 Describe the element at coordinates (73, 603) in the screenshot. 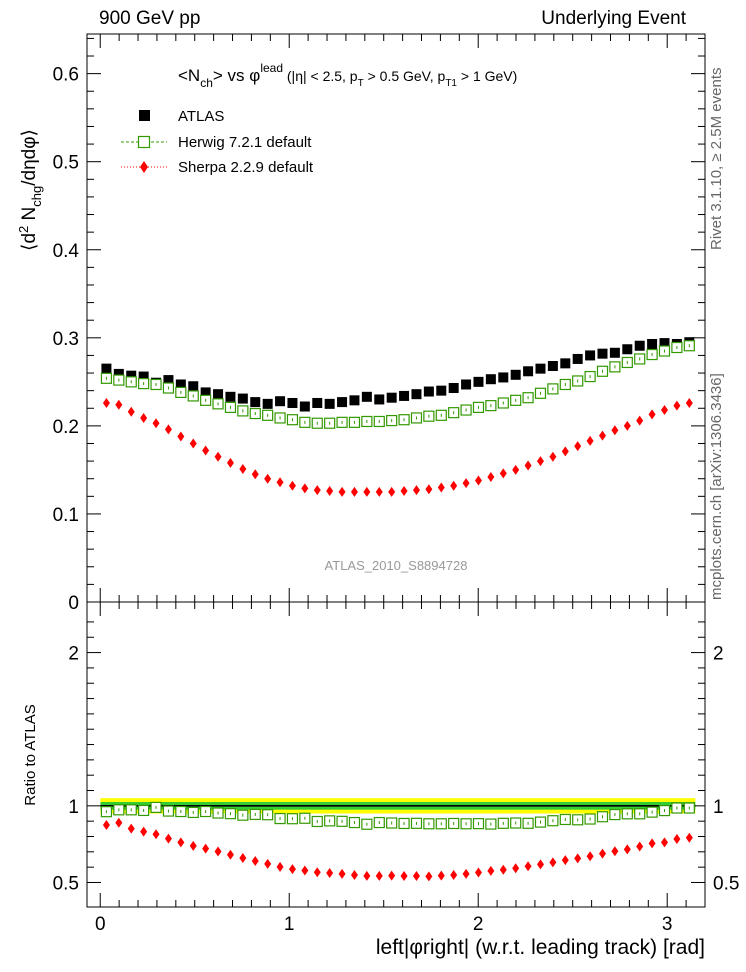

I see `y-tick-label: 0` at that location.